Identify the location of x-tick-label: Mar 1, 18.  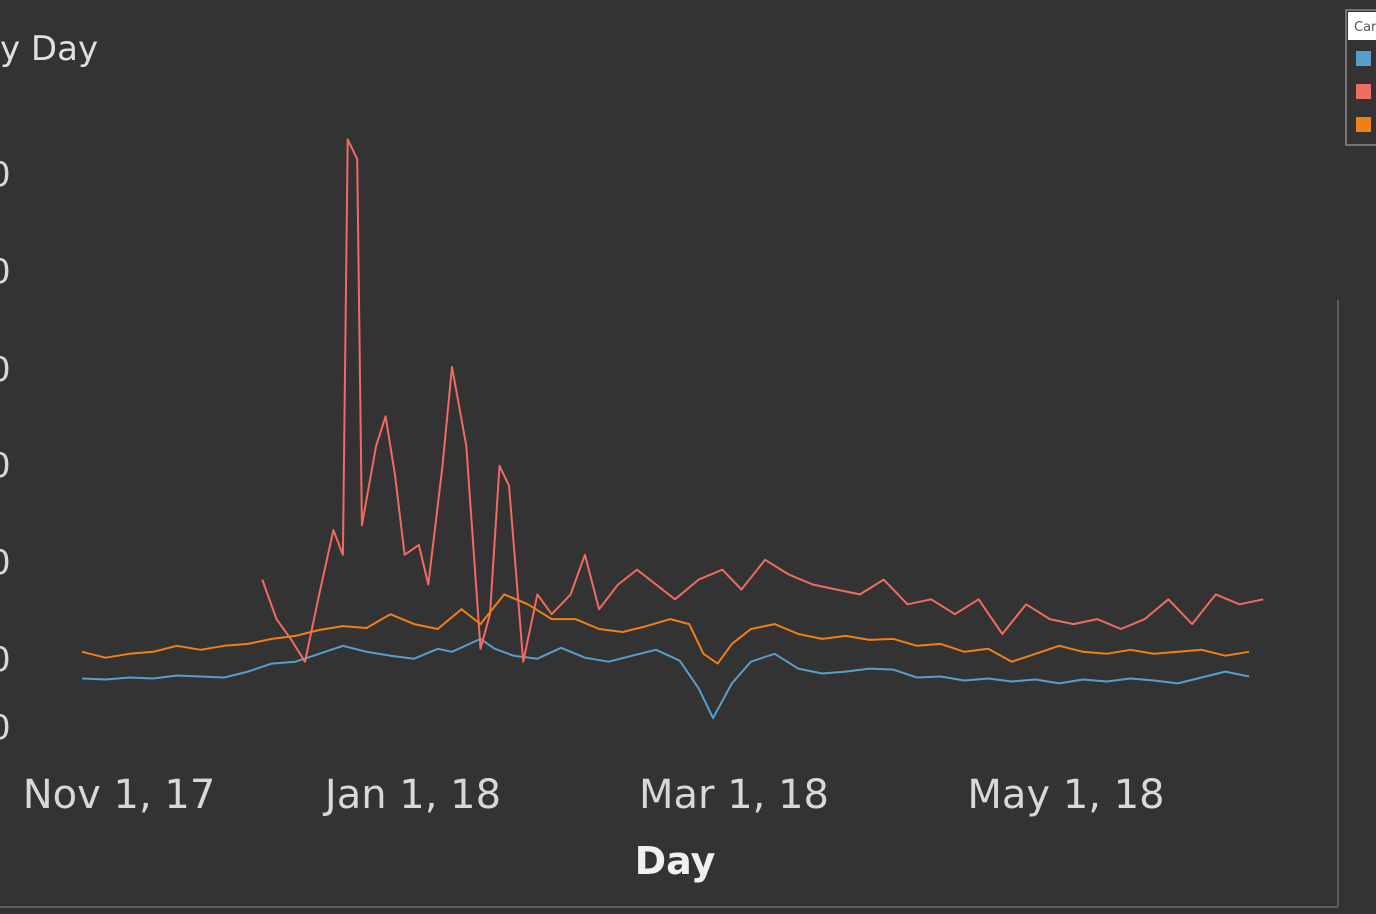
(734, 795).